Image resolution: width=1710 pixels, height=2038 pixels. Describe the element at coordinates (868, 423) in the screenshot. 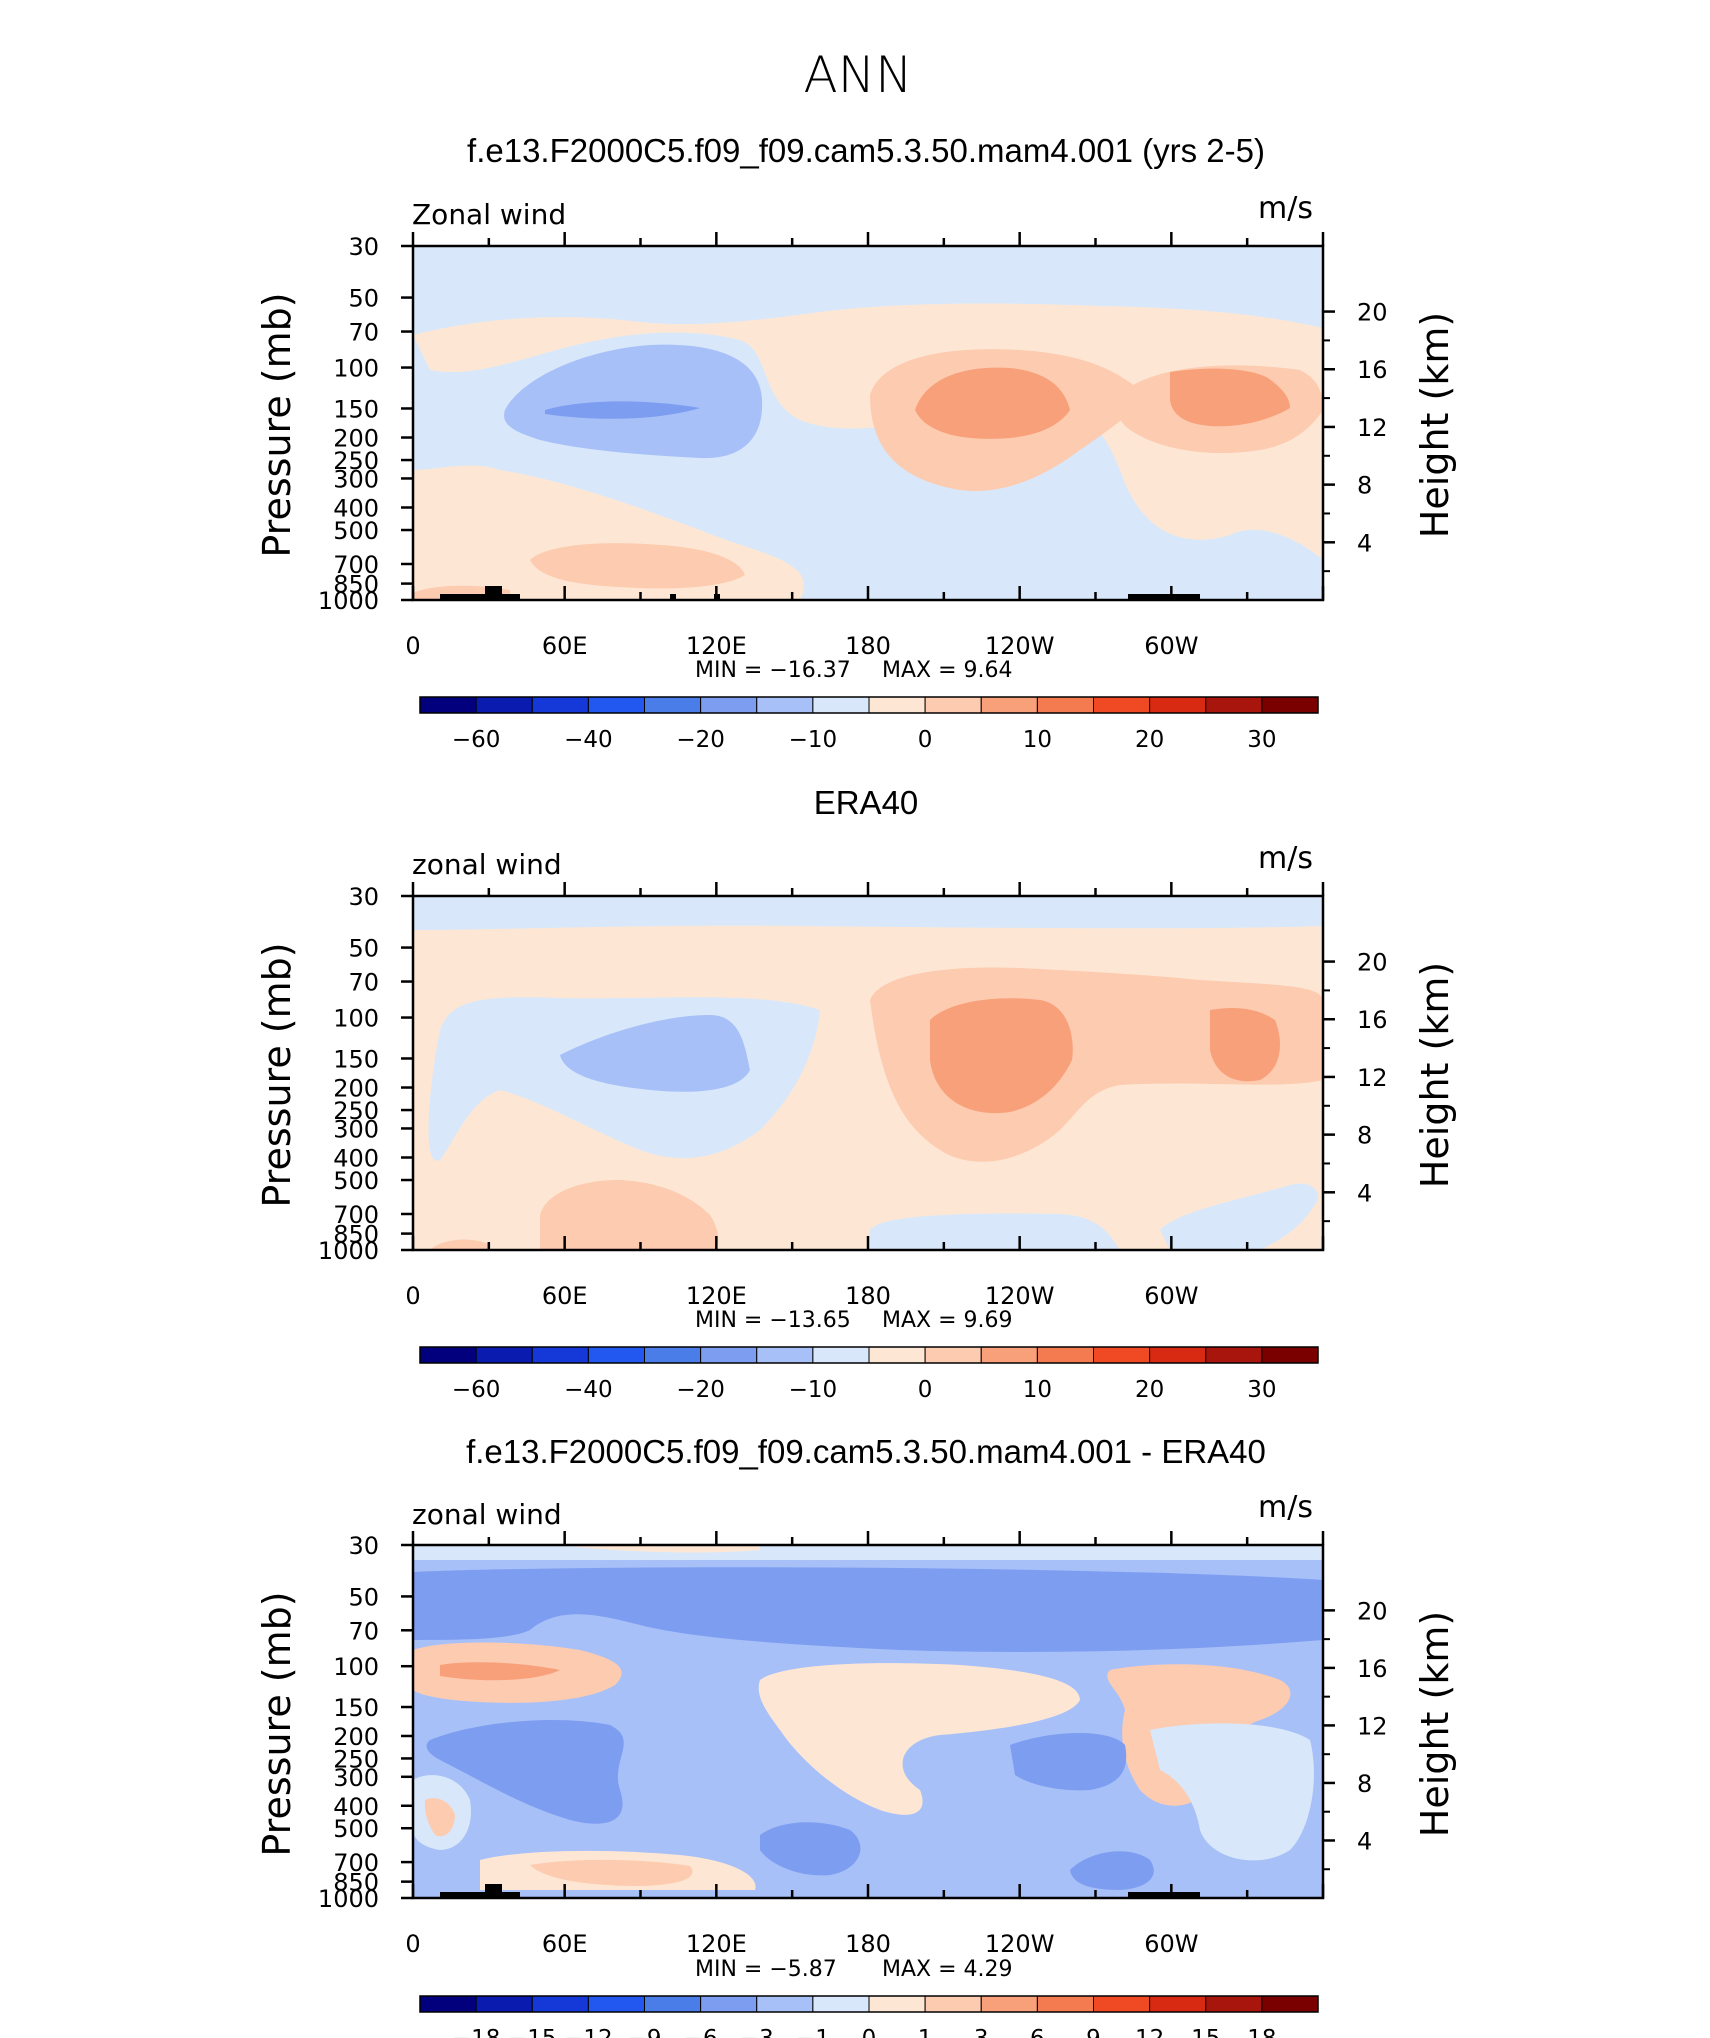

I see `panel-1-field` at that location.